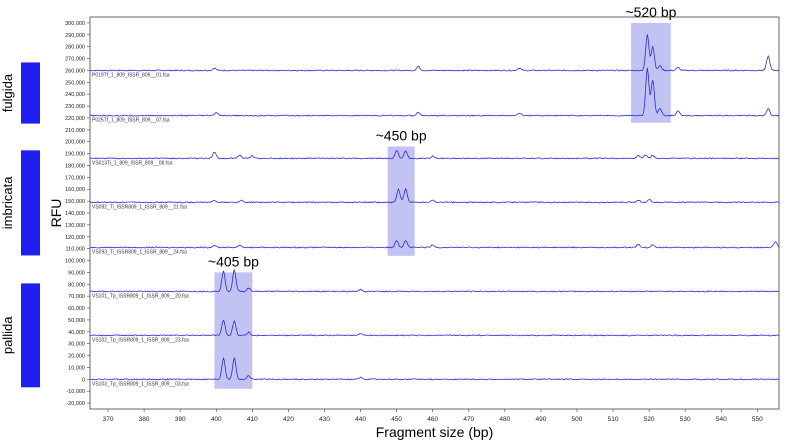 Image resolution: width=801 pixels, height=446 pixels. Describe the element at coordinates (7, 203) in the screenshot. I see `group-label: imbricata` at that location.